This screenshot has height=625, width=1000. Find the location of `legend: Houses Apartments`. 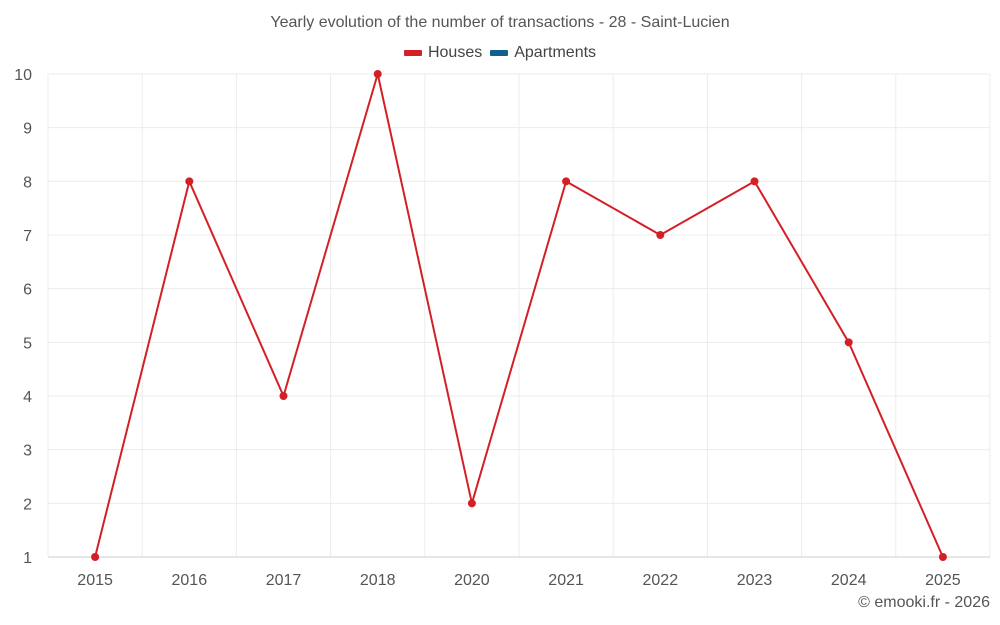

legend: Houses Apartments is located at coordinates (500, 53).